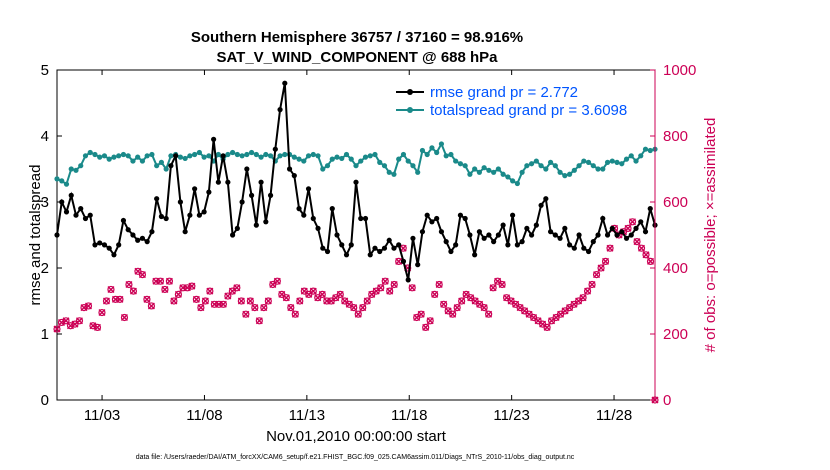 The width and height of the screenshot is (830, 470). What do you see at coordinates (409, 415) in the screenshot?
I see `x-tick-label: 11/18` at bounding box center [409, 415].